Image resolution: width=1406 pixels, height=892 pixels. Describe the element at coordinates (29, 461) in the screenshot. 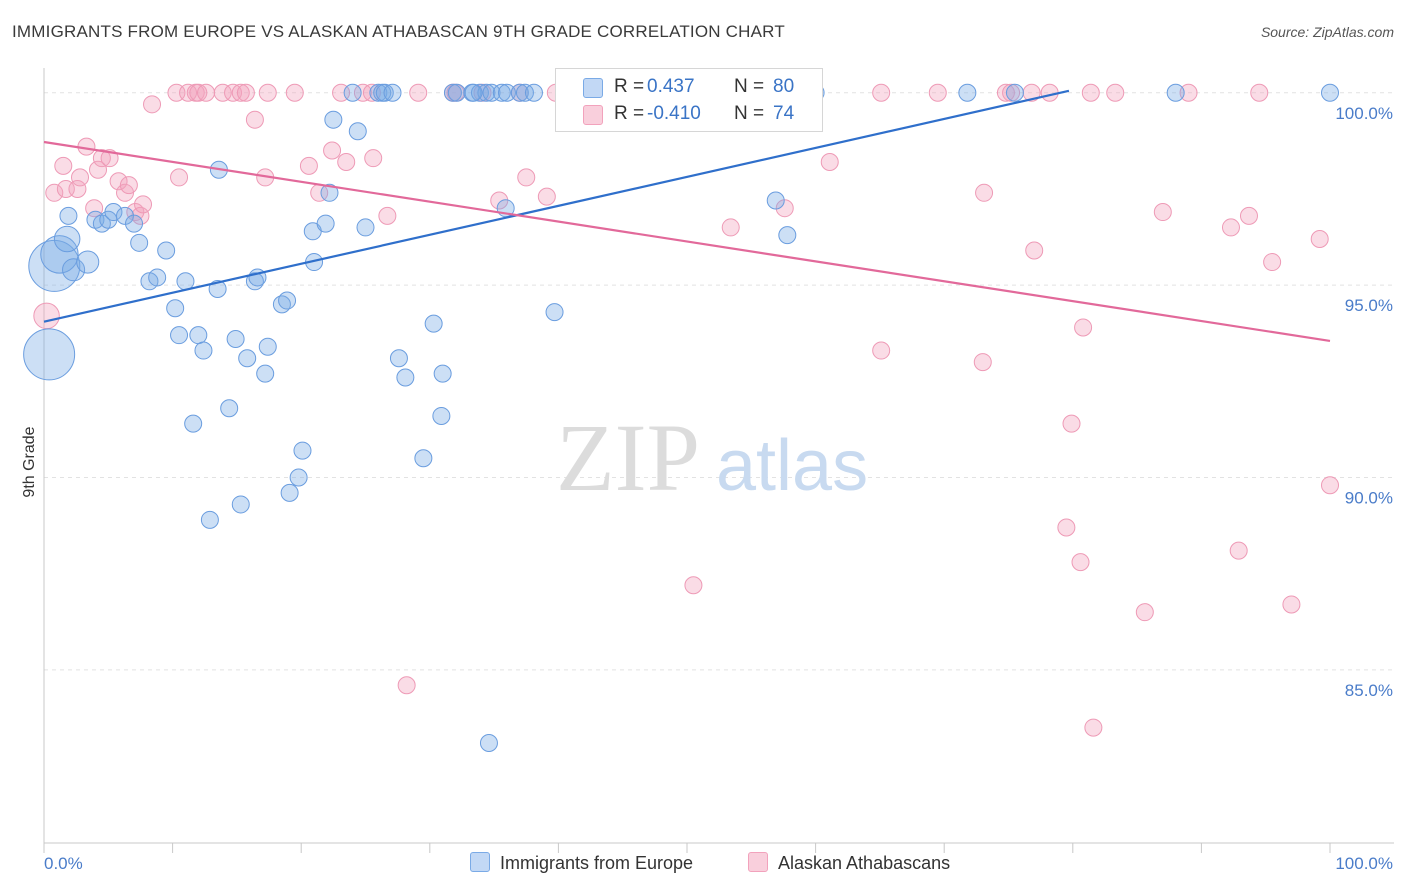

I see `y-axis-label: 9th Grade` at that location.